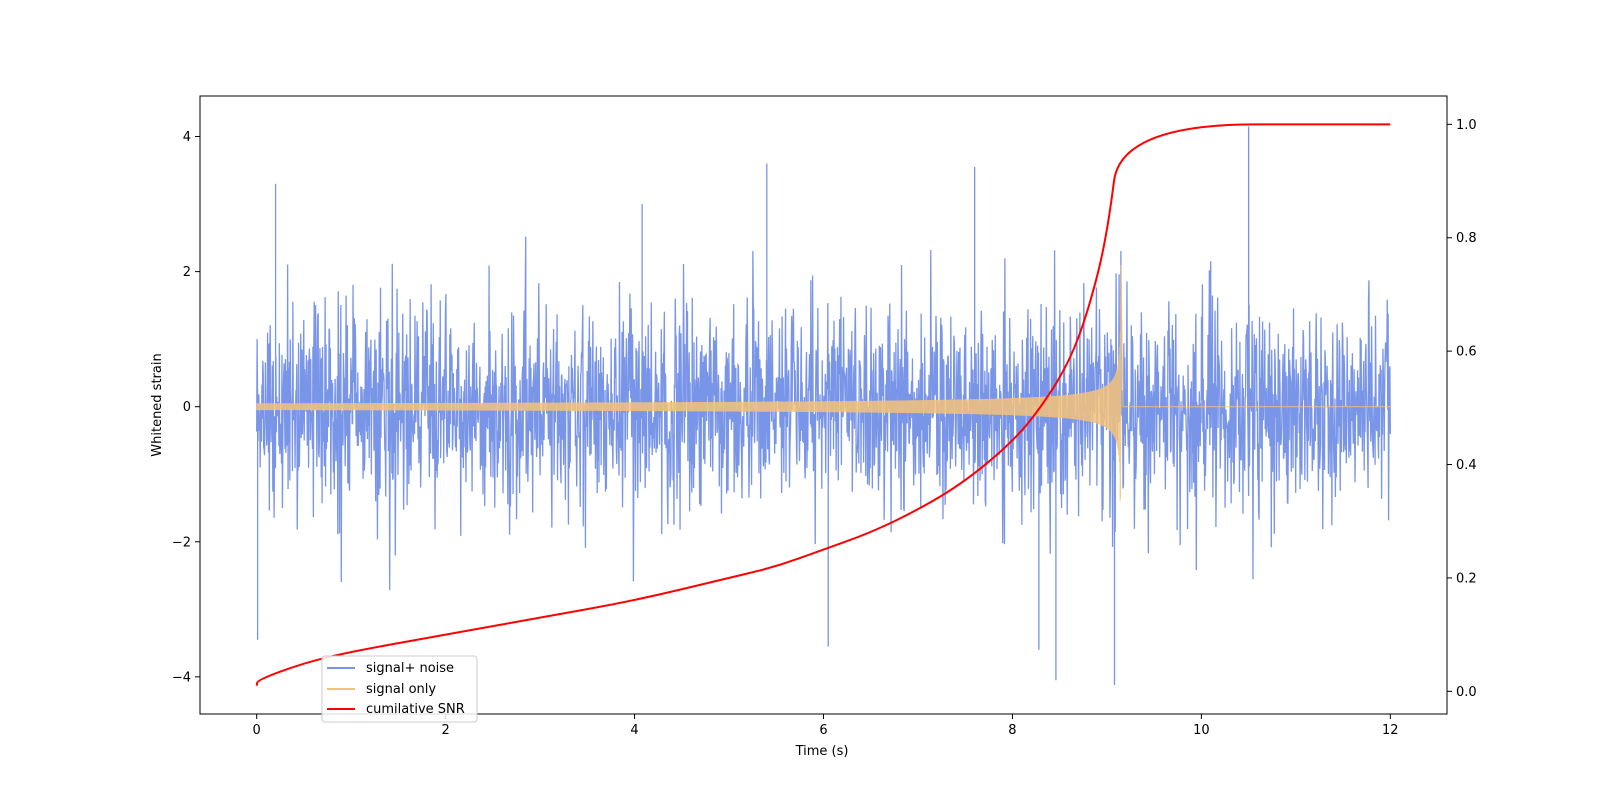 The image size is (1600, 800). What do you see at coordinates (1466, 125) in the screenshot?
I see `y-right-tick-label: 1.0` at bounding box center [1466, 125].